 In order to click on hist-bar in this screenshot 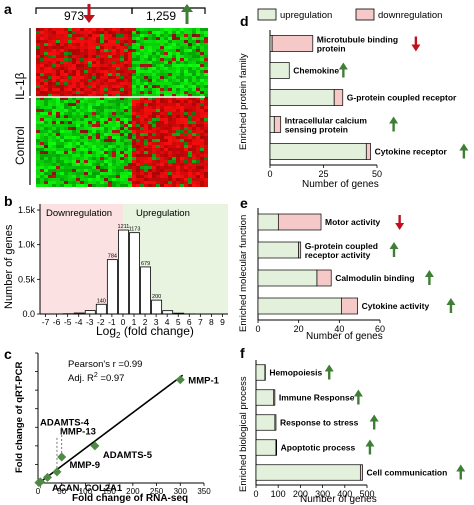, I will do `click(101, 309)`.